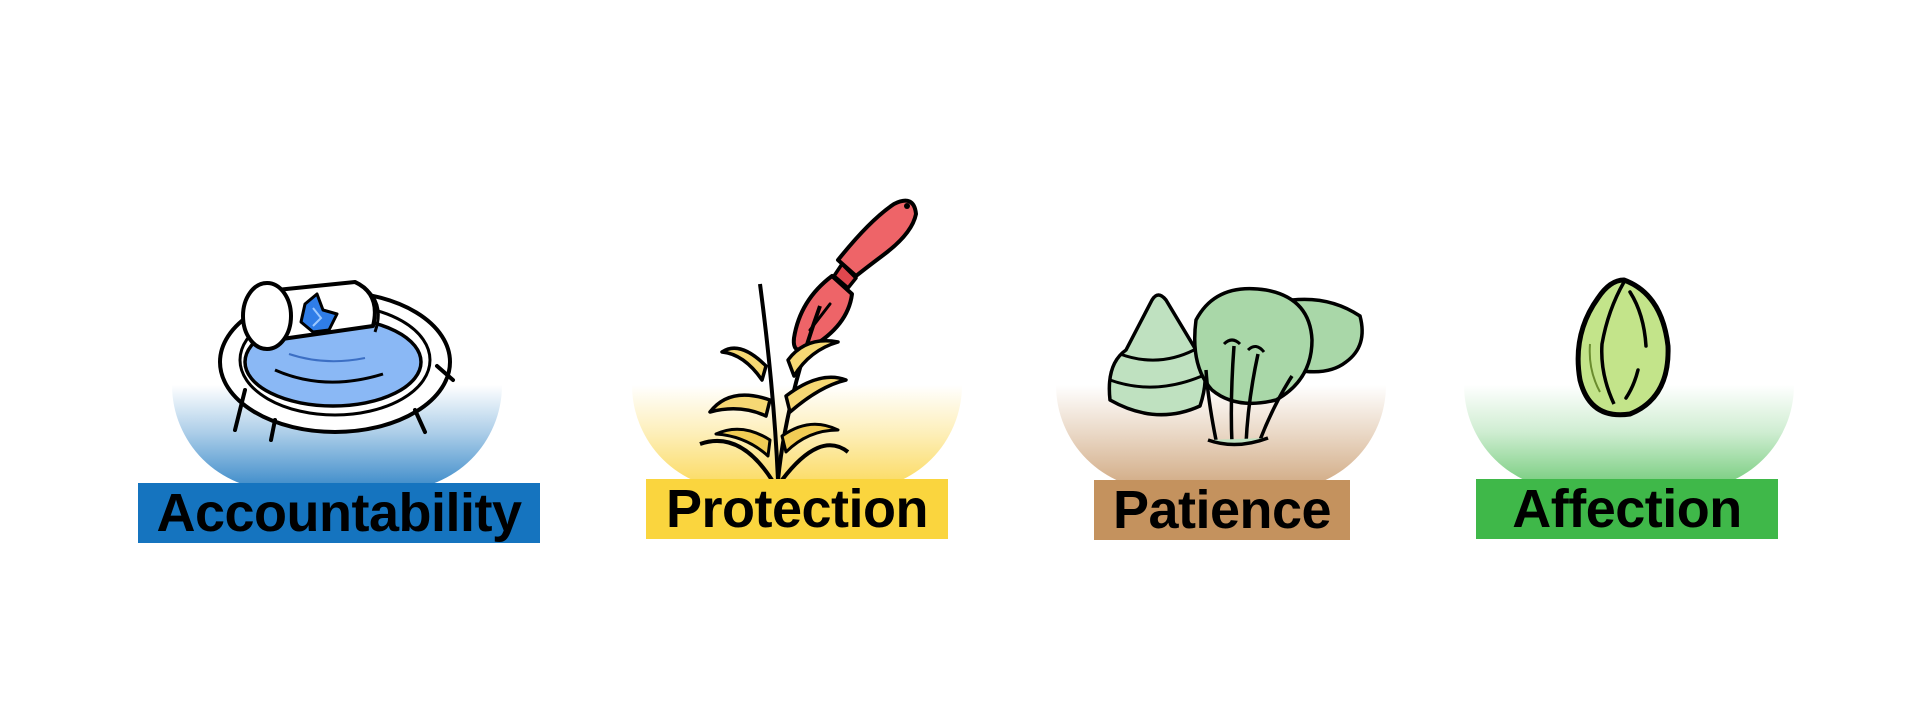  I want to click on accountability-label: Accountability, so click(339, 513).